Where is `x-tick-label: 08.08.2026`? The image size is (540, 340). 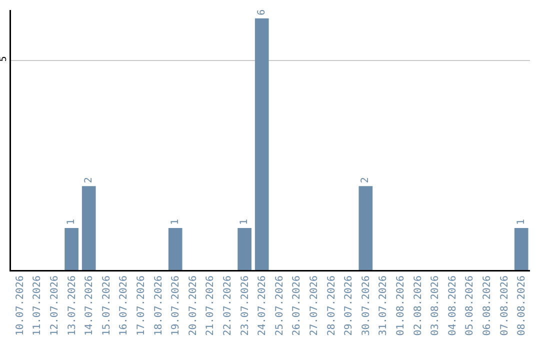 x-tick-label: 08.08.2026 is located at coordinates (522, 306).